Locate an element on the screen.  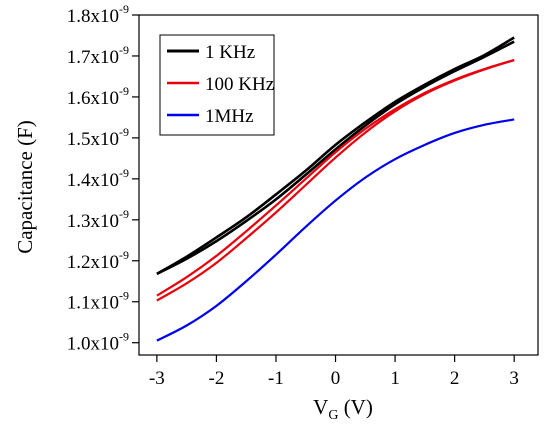
x-tick-label: -1 is located at coordinates (276, 378).